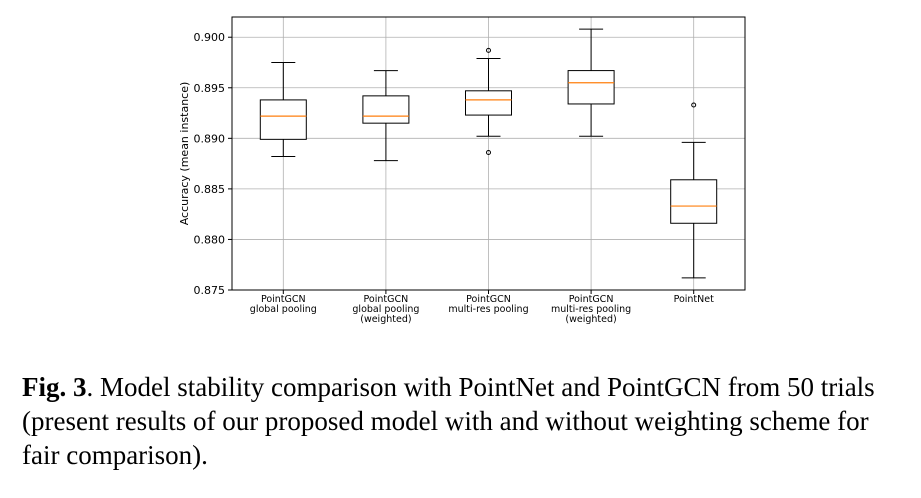 This screenshot has height=498, width=921. I want to click on y-tick-label: 0.900, so click(210, 37).